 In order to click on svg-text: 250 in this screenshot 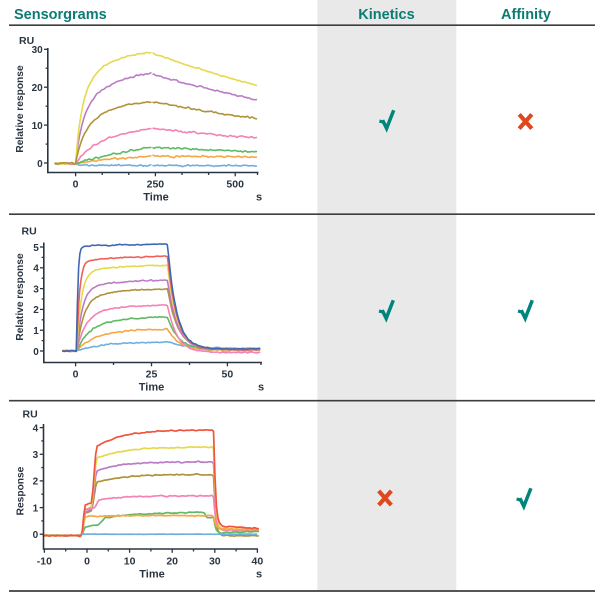, I will do `click(156, 185)`.